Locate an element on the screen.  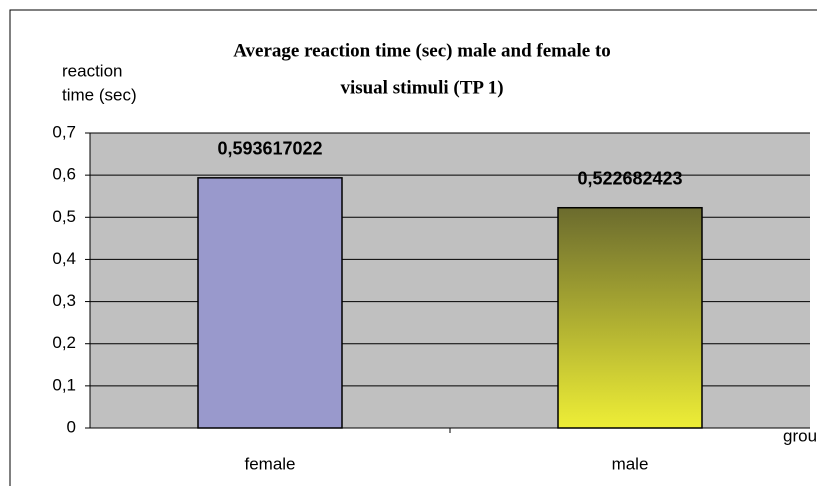
y-tick-label: 0,4 is located at coordinates (64, 258).